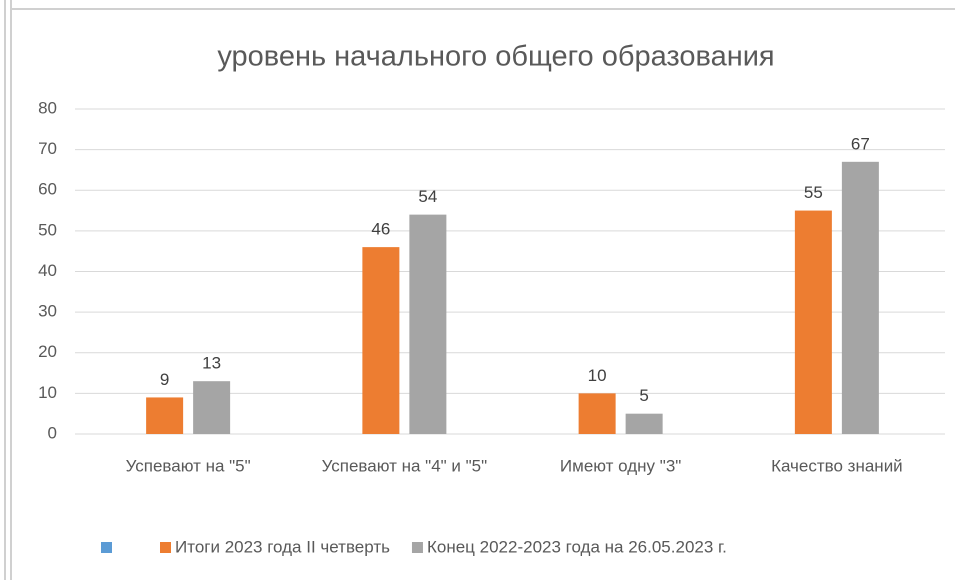 The width and height of the screenshot is (955, 580). What do you see at coordinates (211, 363) in the screenshot?
I see `data-label: 13` at bounding box center [211, 363].